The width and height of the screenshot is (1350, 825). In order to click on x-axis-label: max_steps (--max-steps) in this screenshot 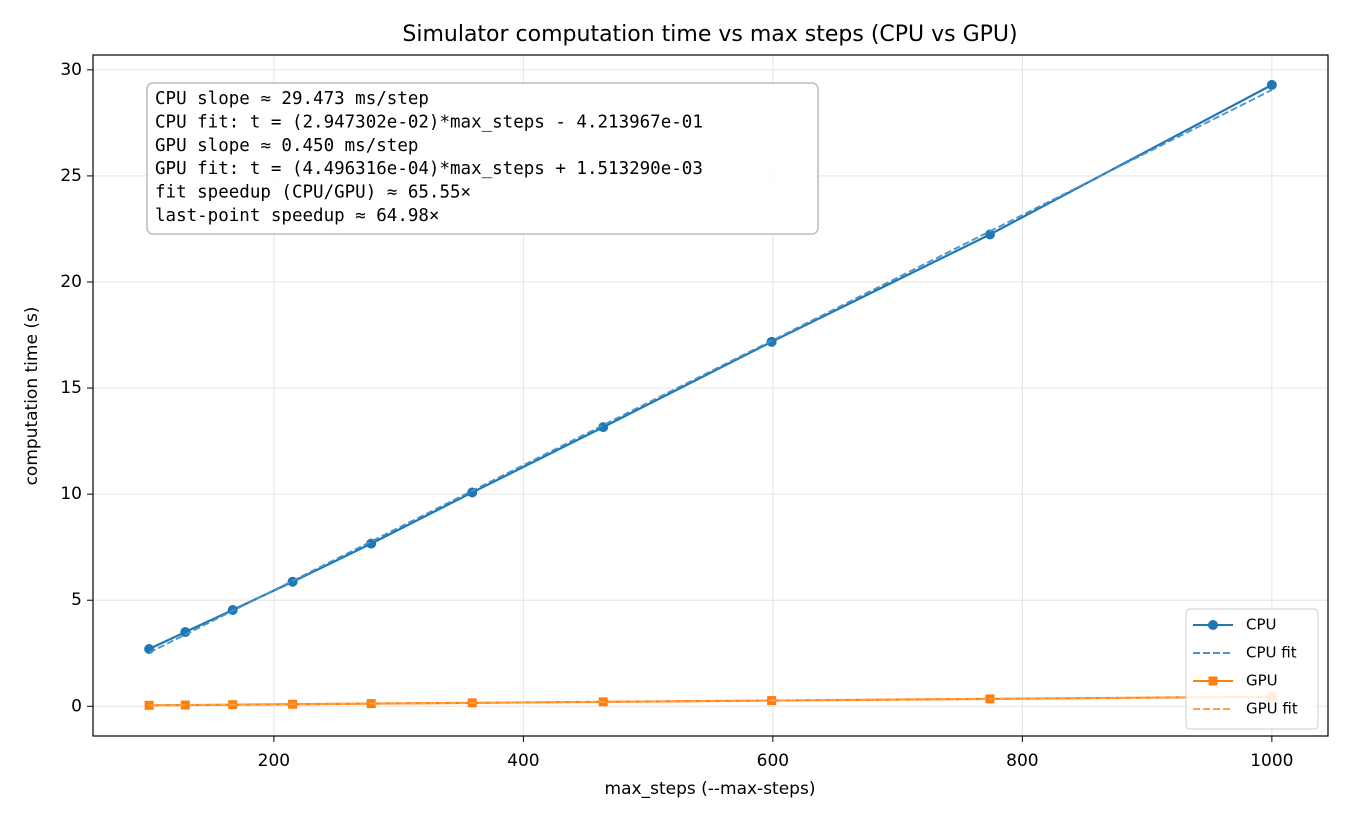, I will do `click(710, 789)`.